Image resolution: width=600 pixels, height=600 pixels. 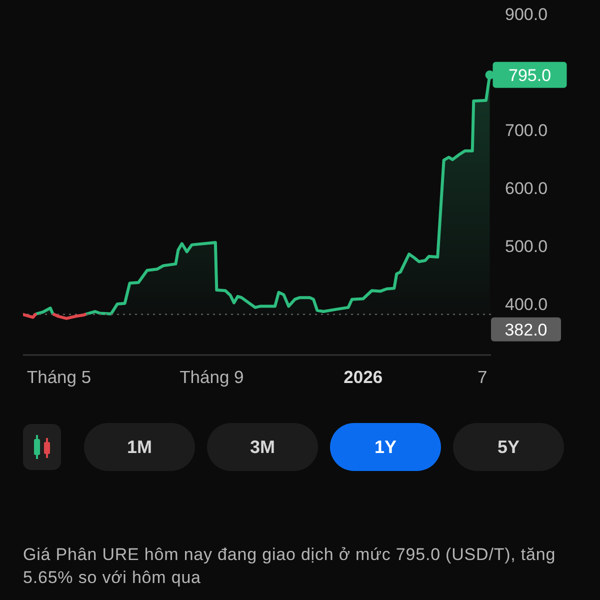 I want to click on x-tick-label: 2026, so click(x=363, y=377).